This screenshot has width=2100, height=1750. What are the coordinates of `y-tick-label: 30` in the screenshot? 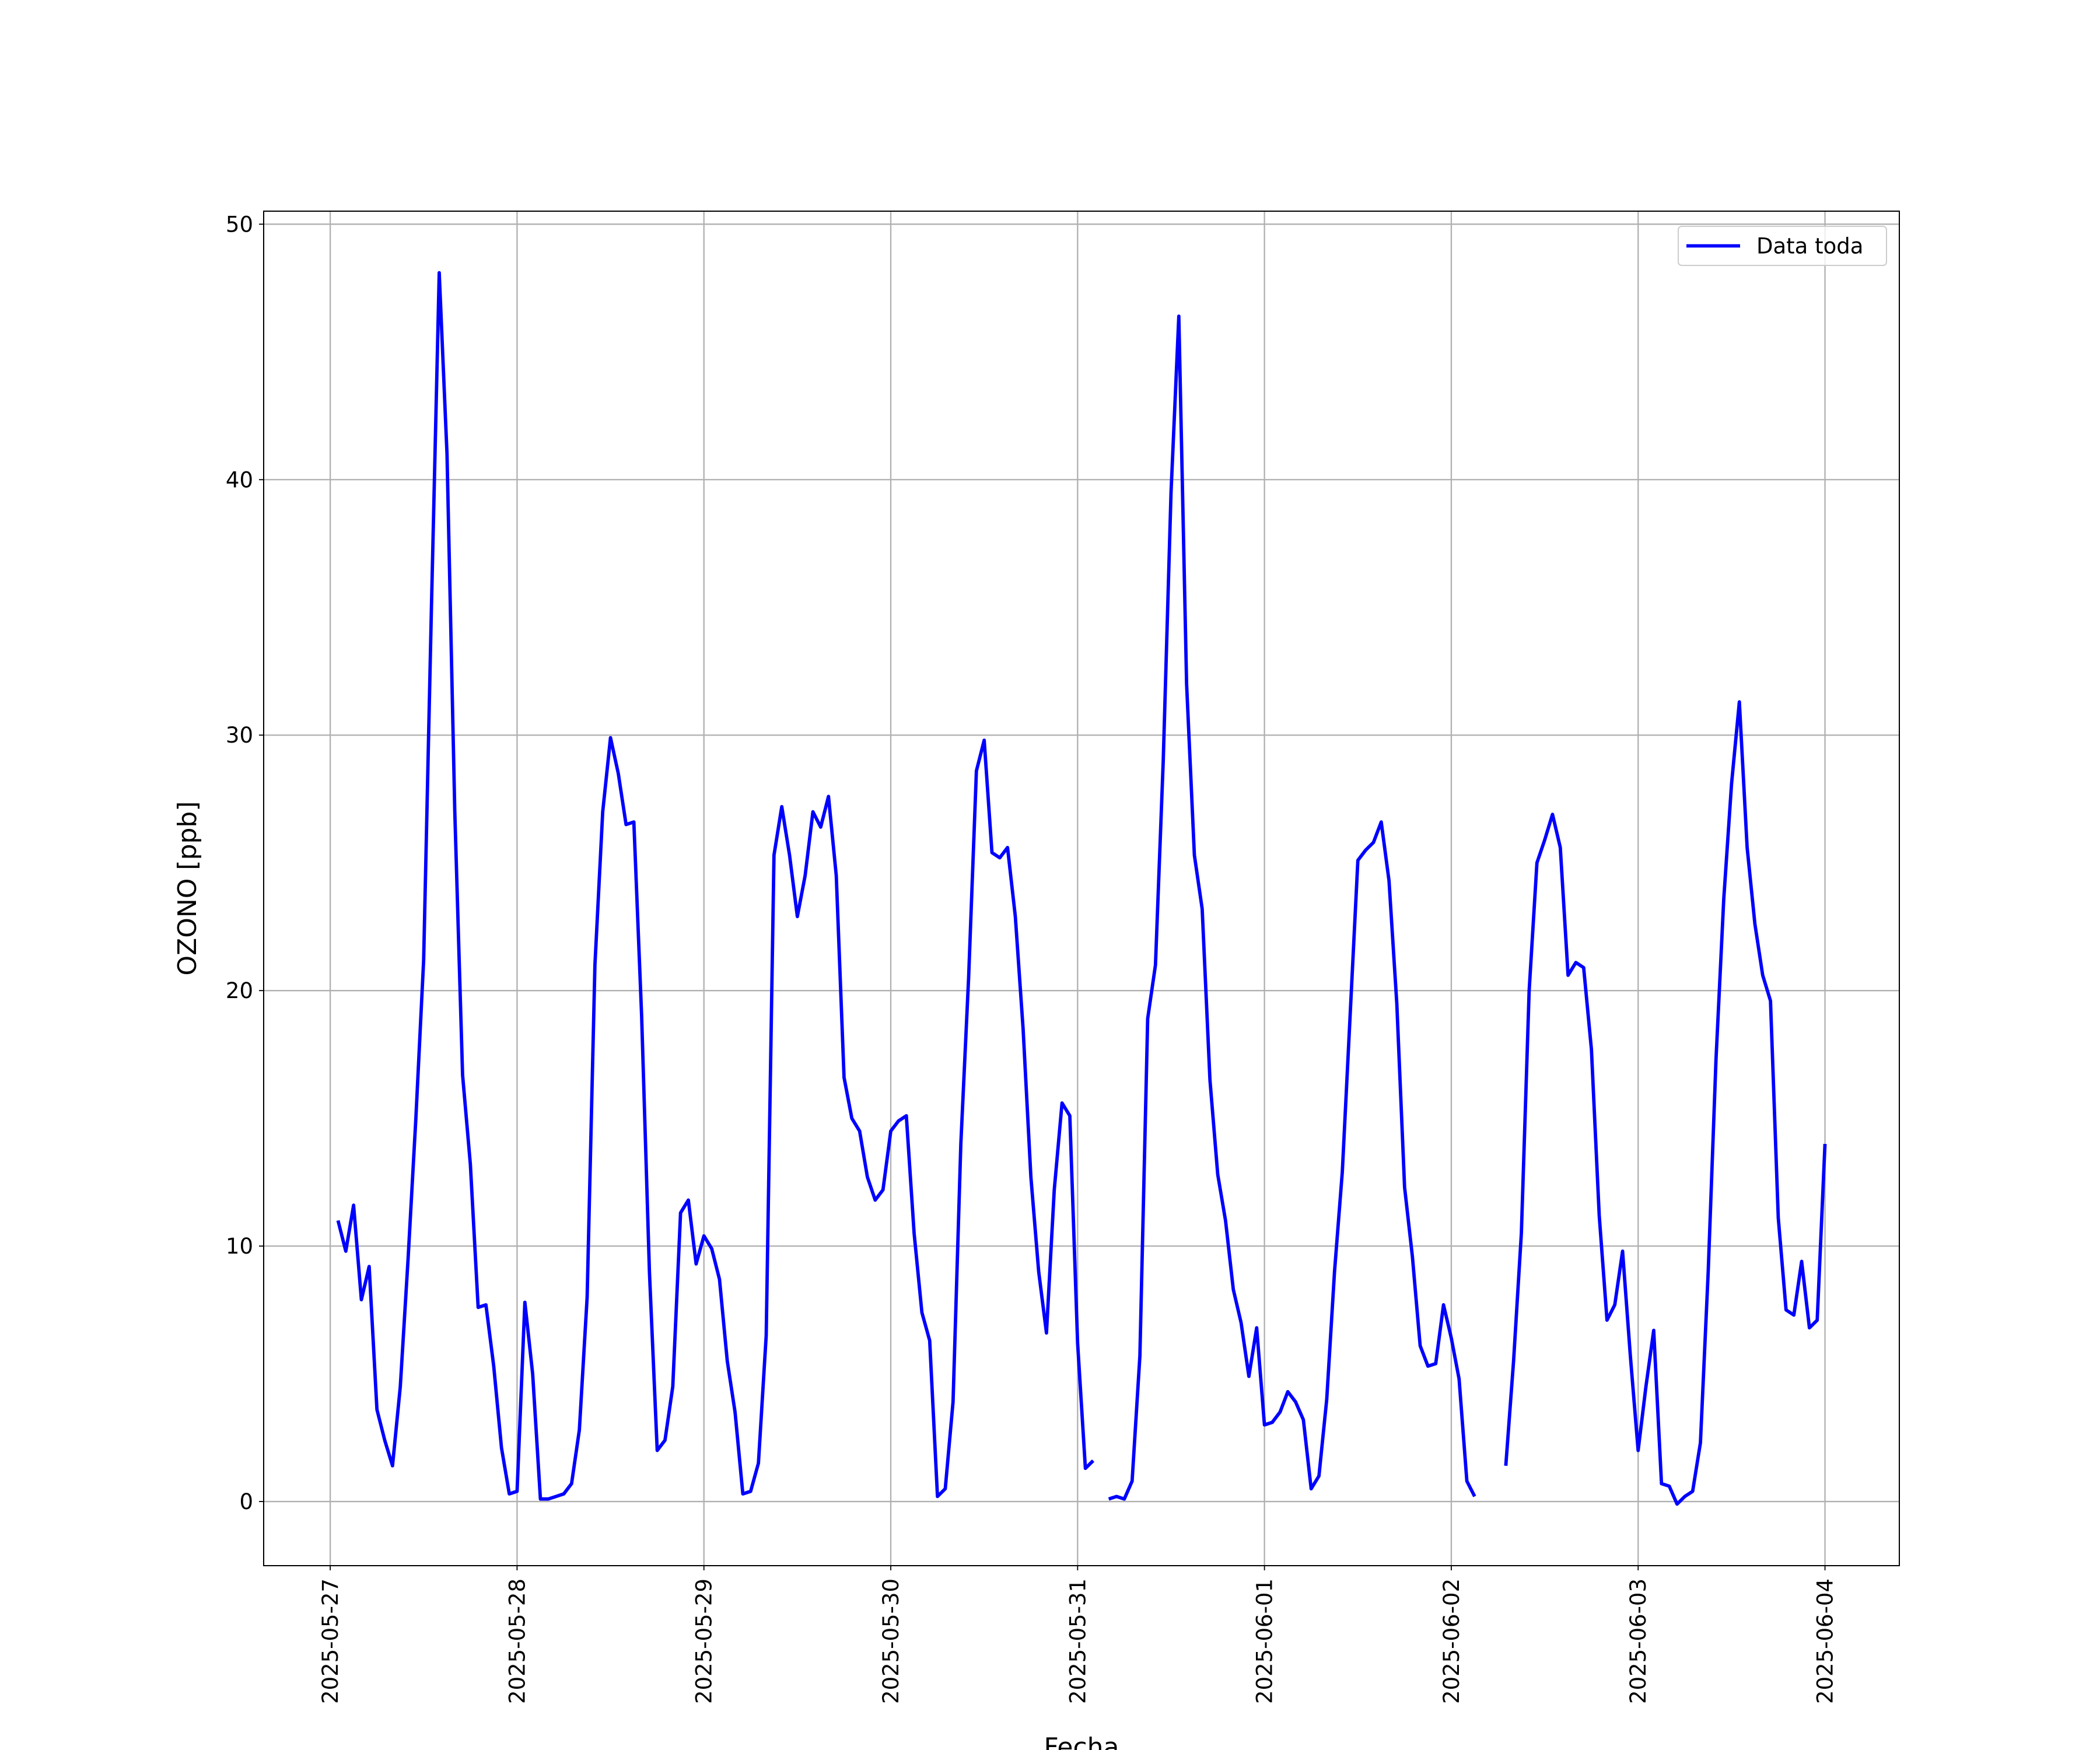 It's located at (239, 736).